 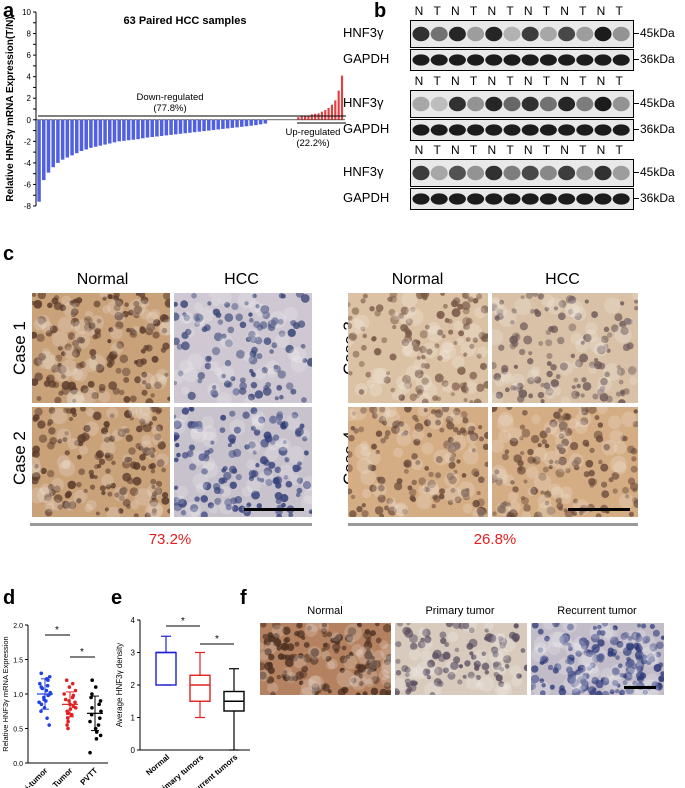 I want to click on ihc-case3-normal-texture, so click(x=418, y=348).